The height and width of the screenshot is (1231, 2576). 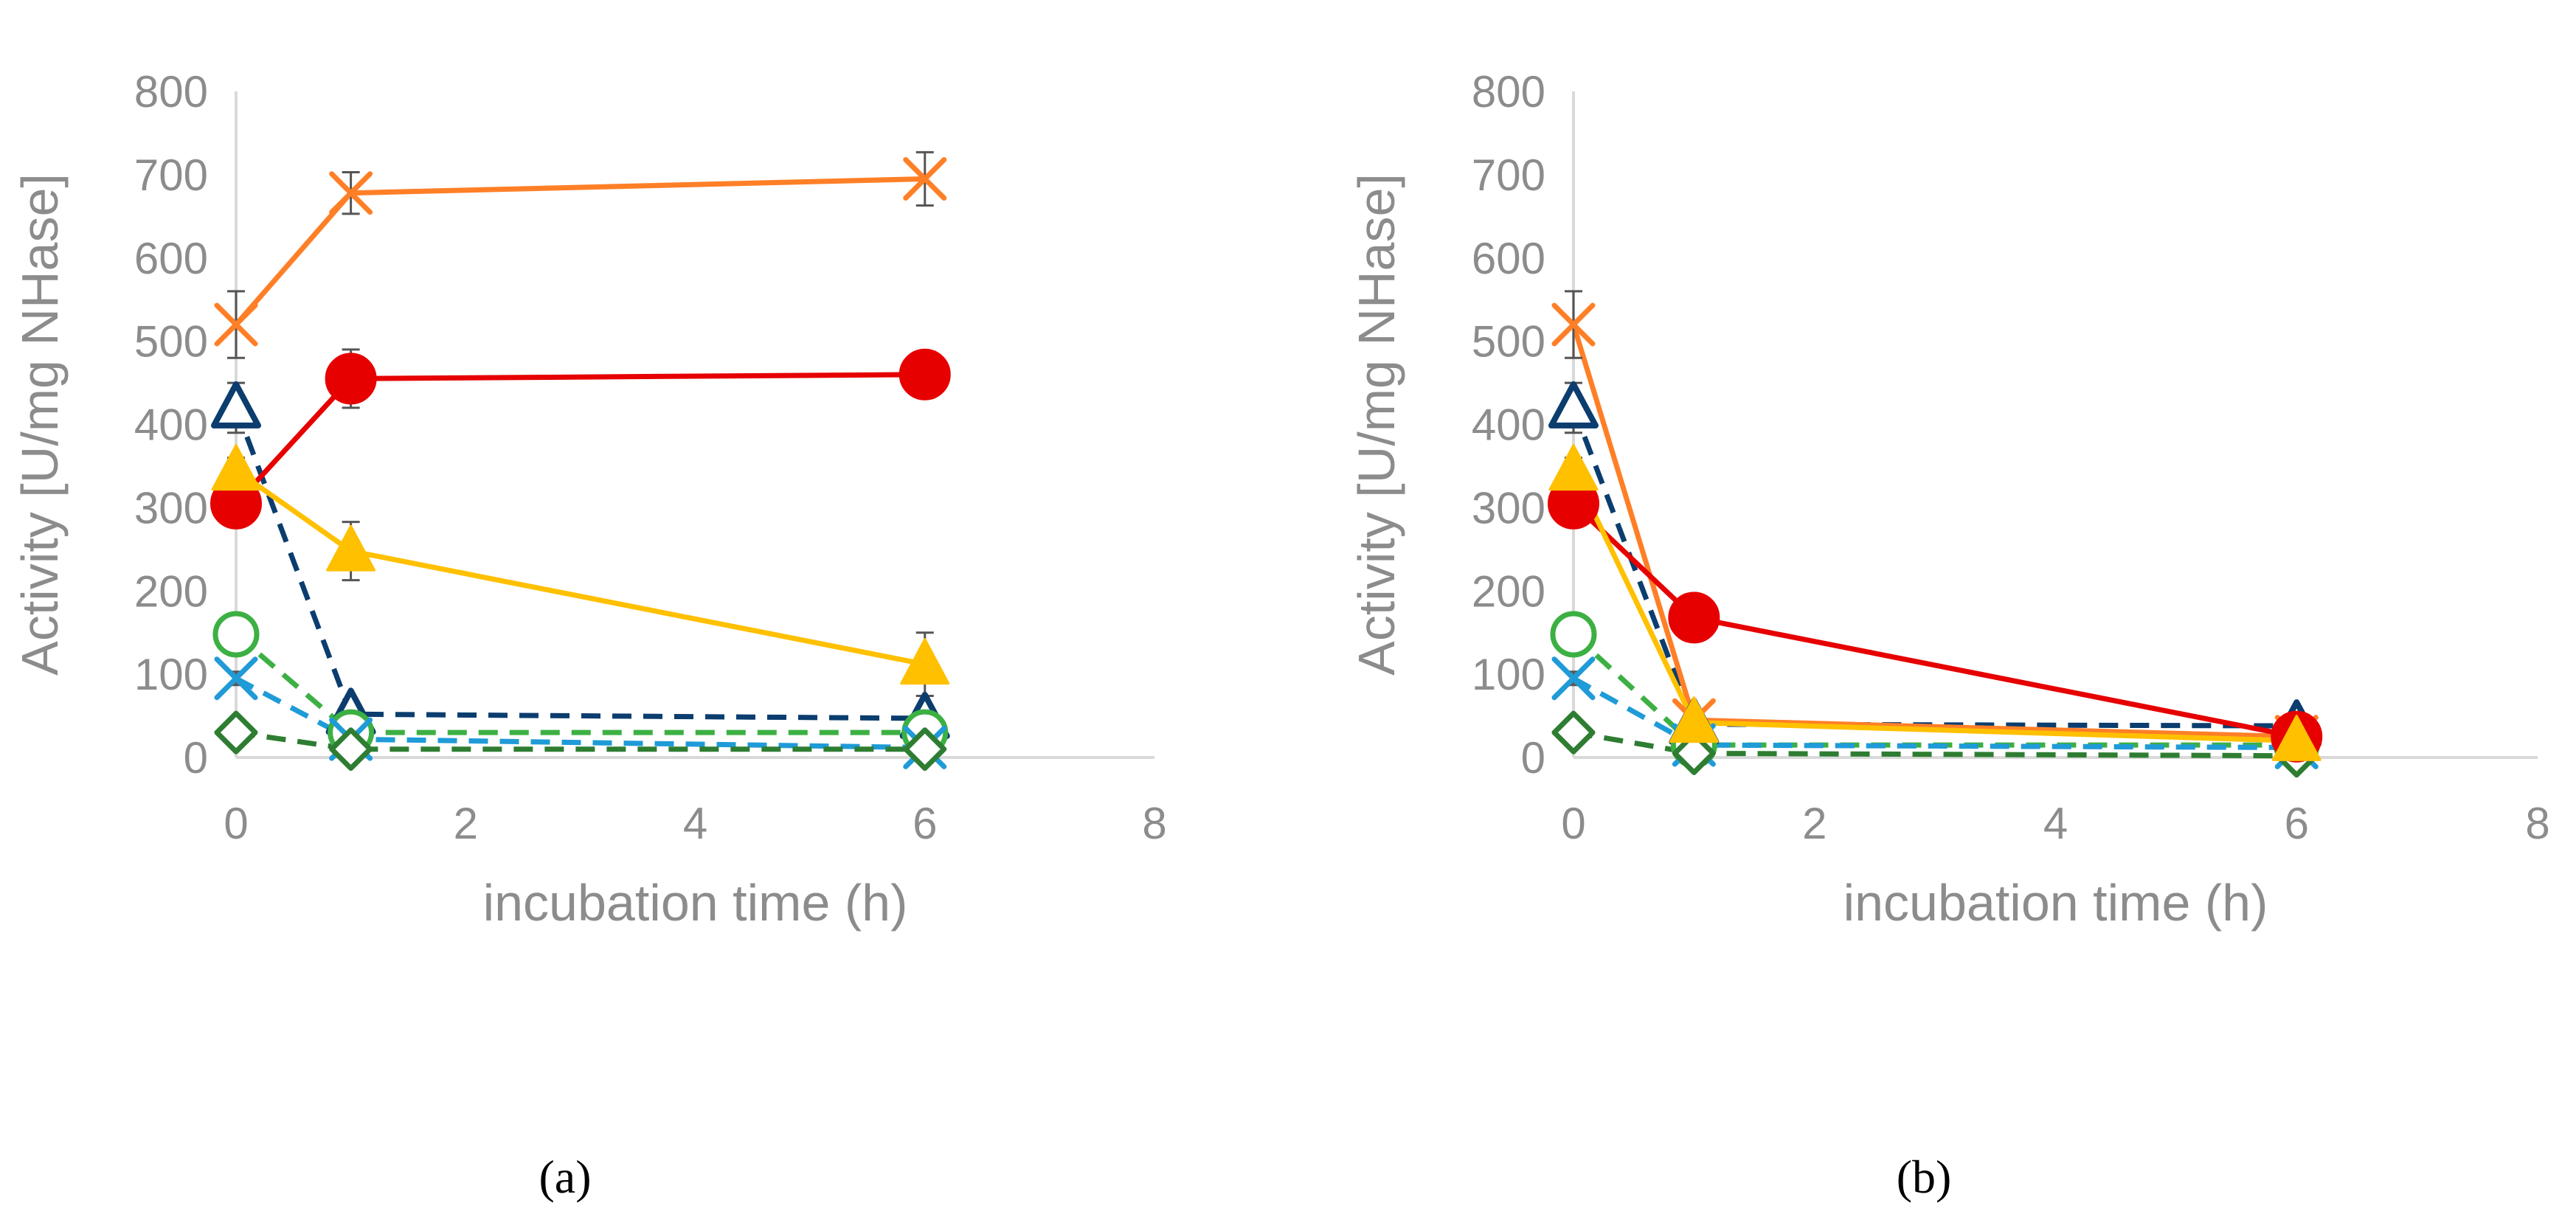 What do you see at coordinates (1925, 1177) in the screenshot?
I see `panel-label: (b)` at bounding box center [1925, 1177].